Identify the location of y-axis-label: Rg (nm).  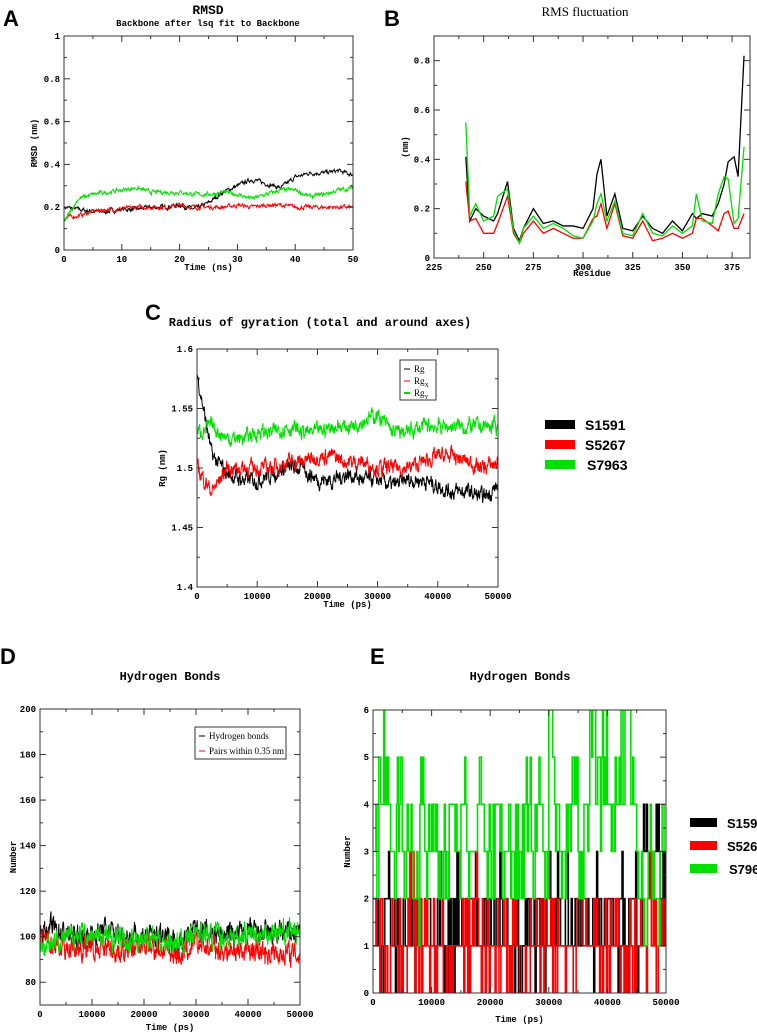
(163, 468).